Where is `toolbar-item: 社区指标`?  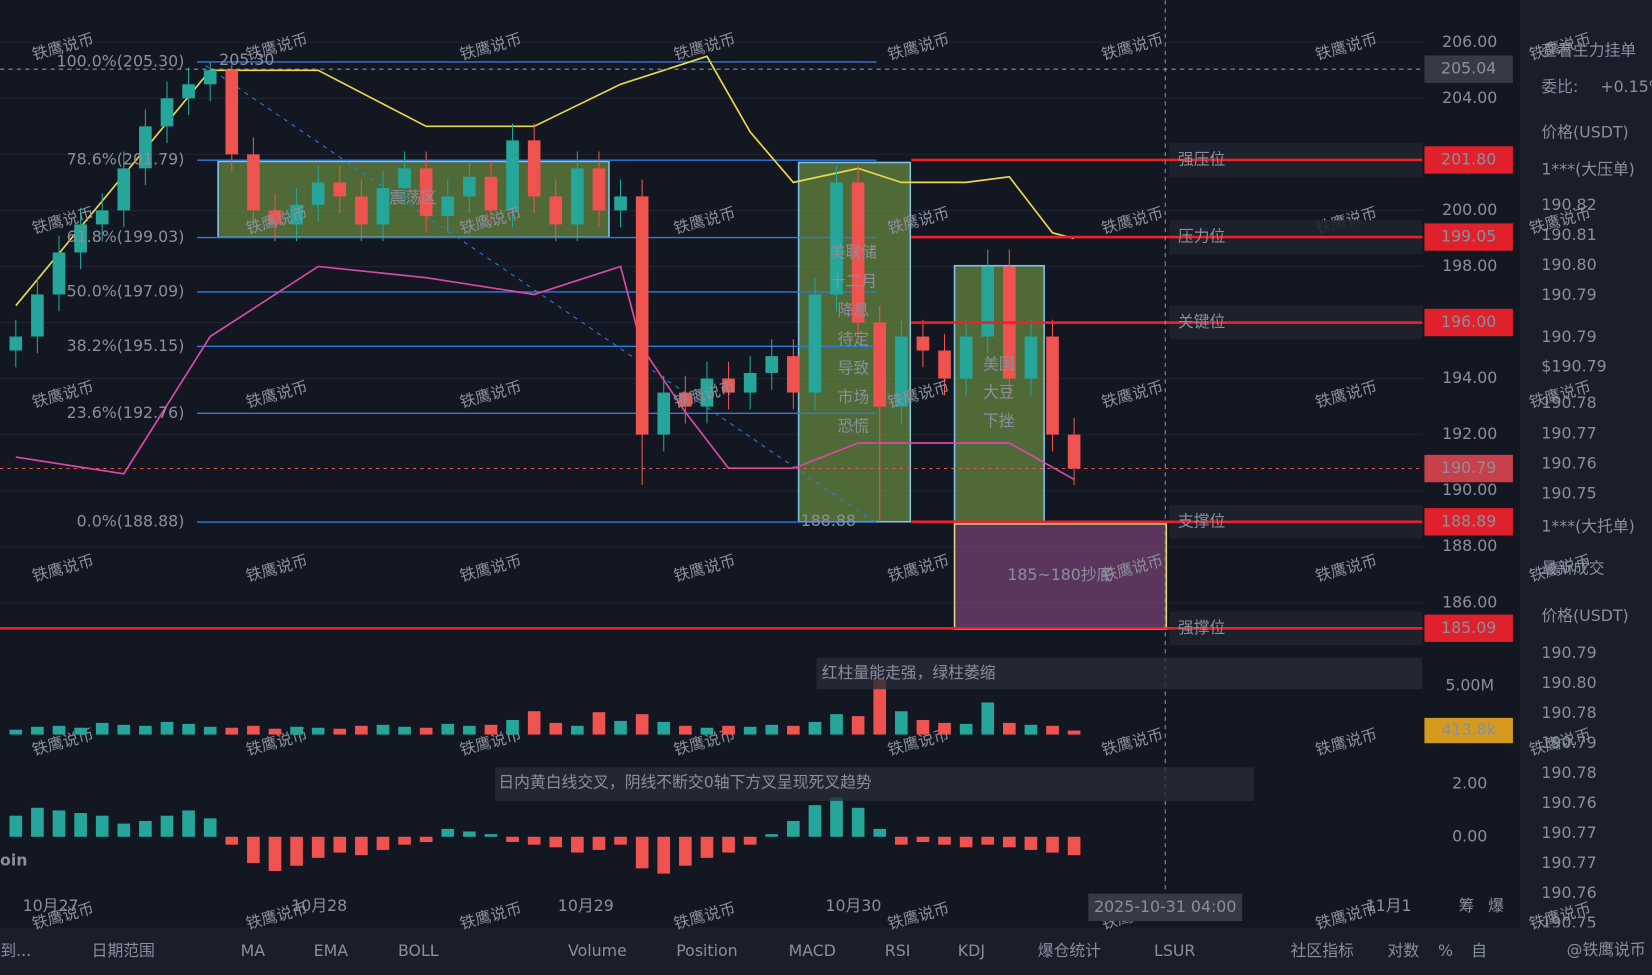 toolbar-item: 社区指标 is located at coordinates (1322, 950).